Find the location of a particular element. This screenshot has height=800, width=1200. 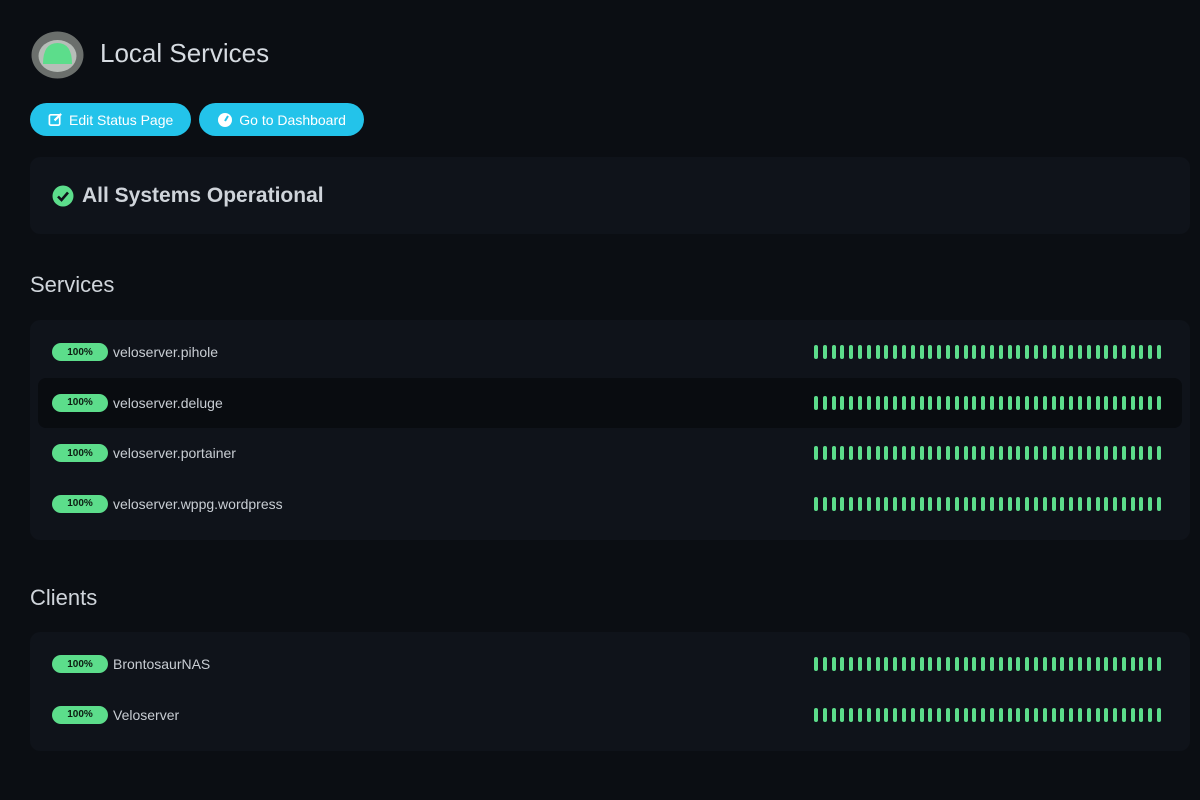

monitor-row: 100% veloserver.deluge is located at coordinates (610, 402).